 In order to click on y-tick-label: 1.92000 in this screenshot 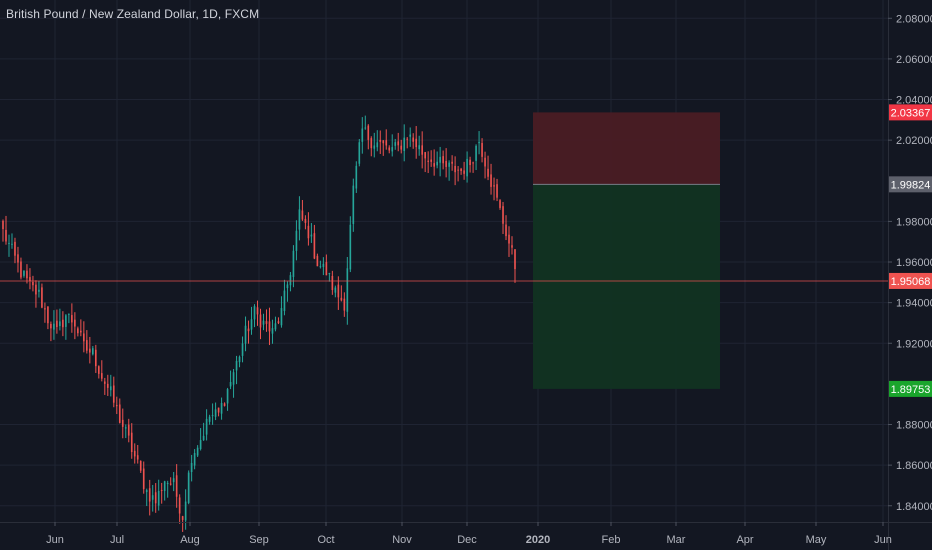, I will do `click(914, 344)`.